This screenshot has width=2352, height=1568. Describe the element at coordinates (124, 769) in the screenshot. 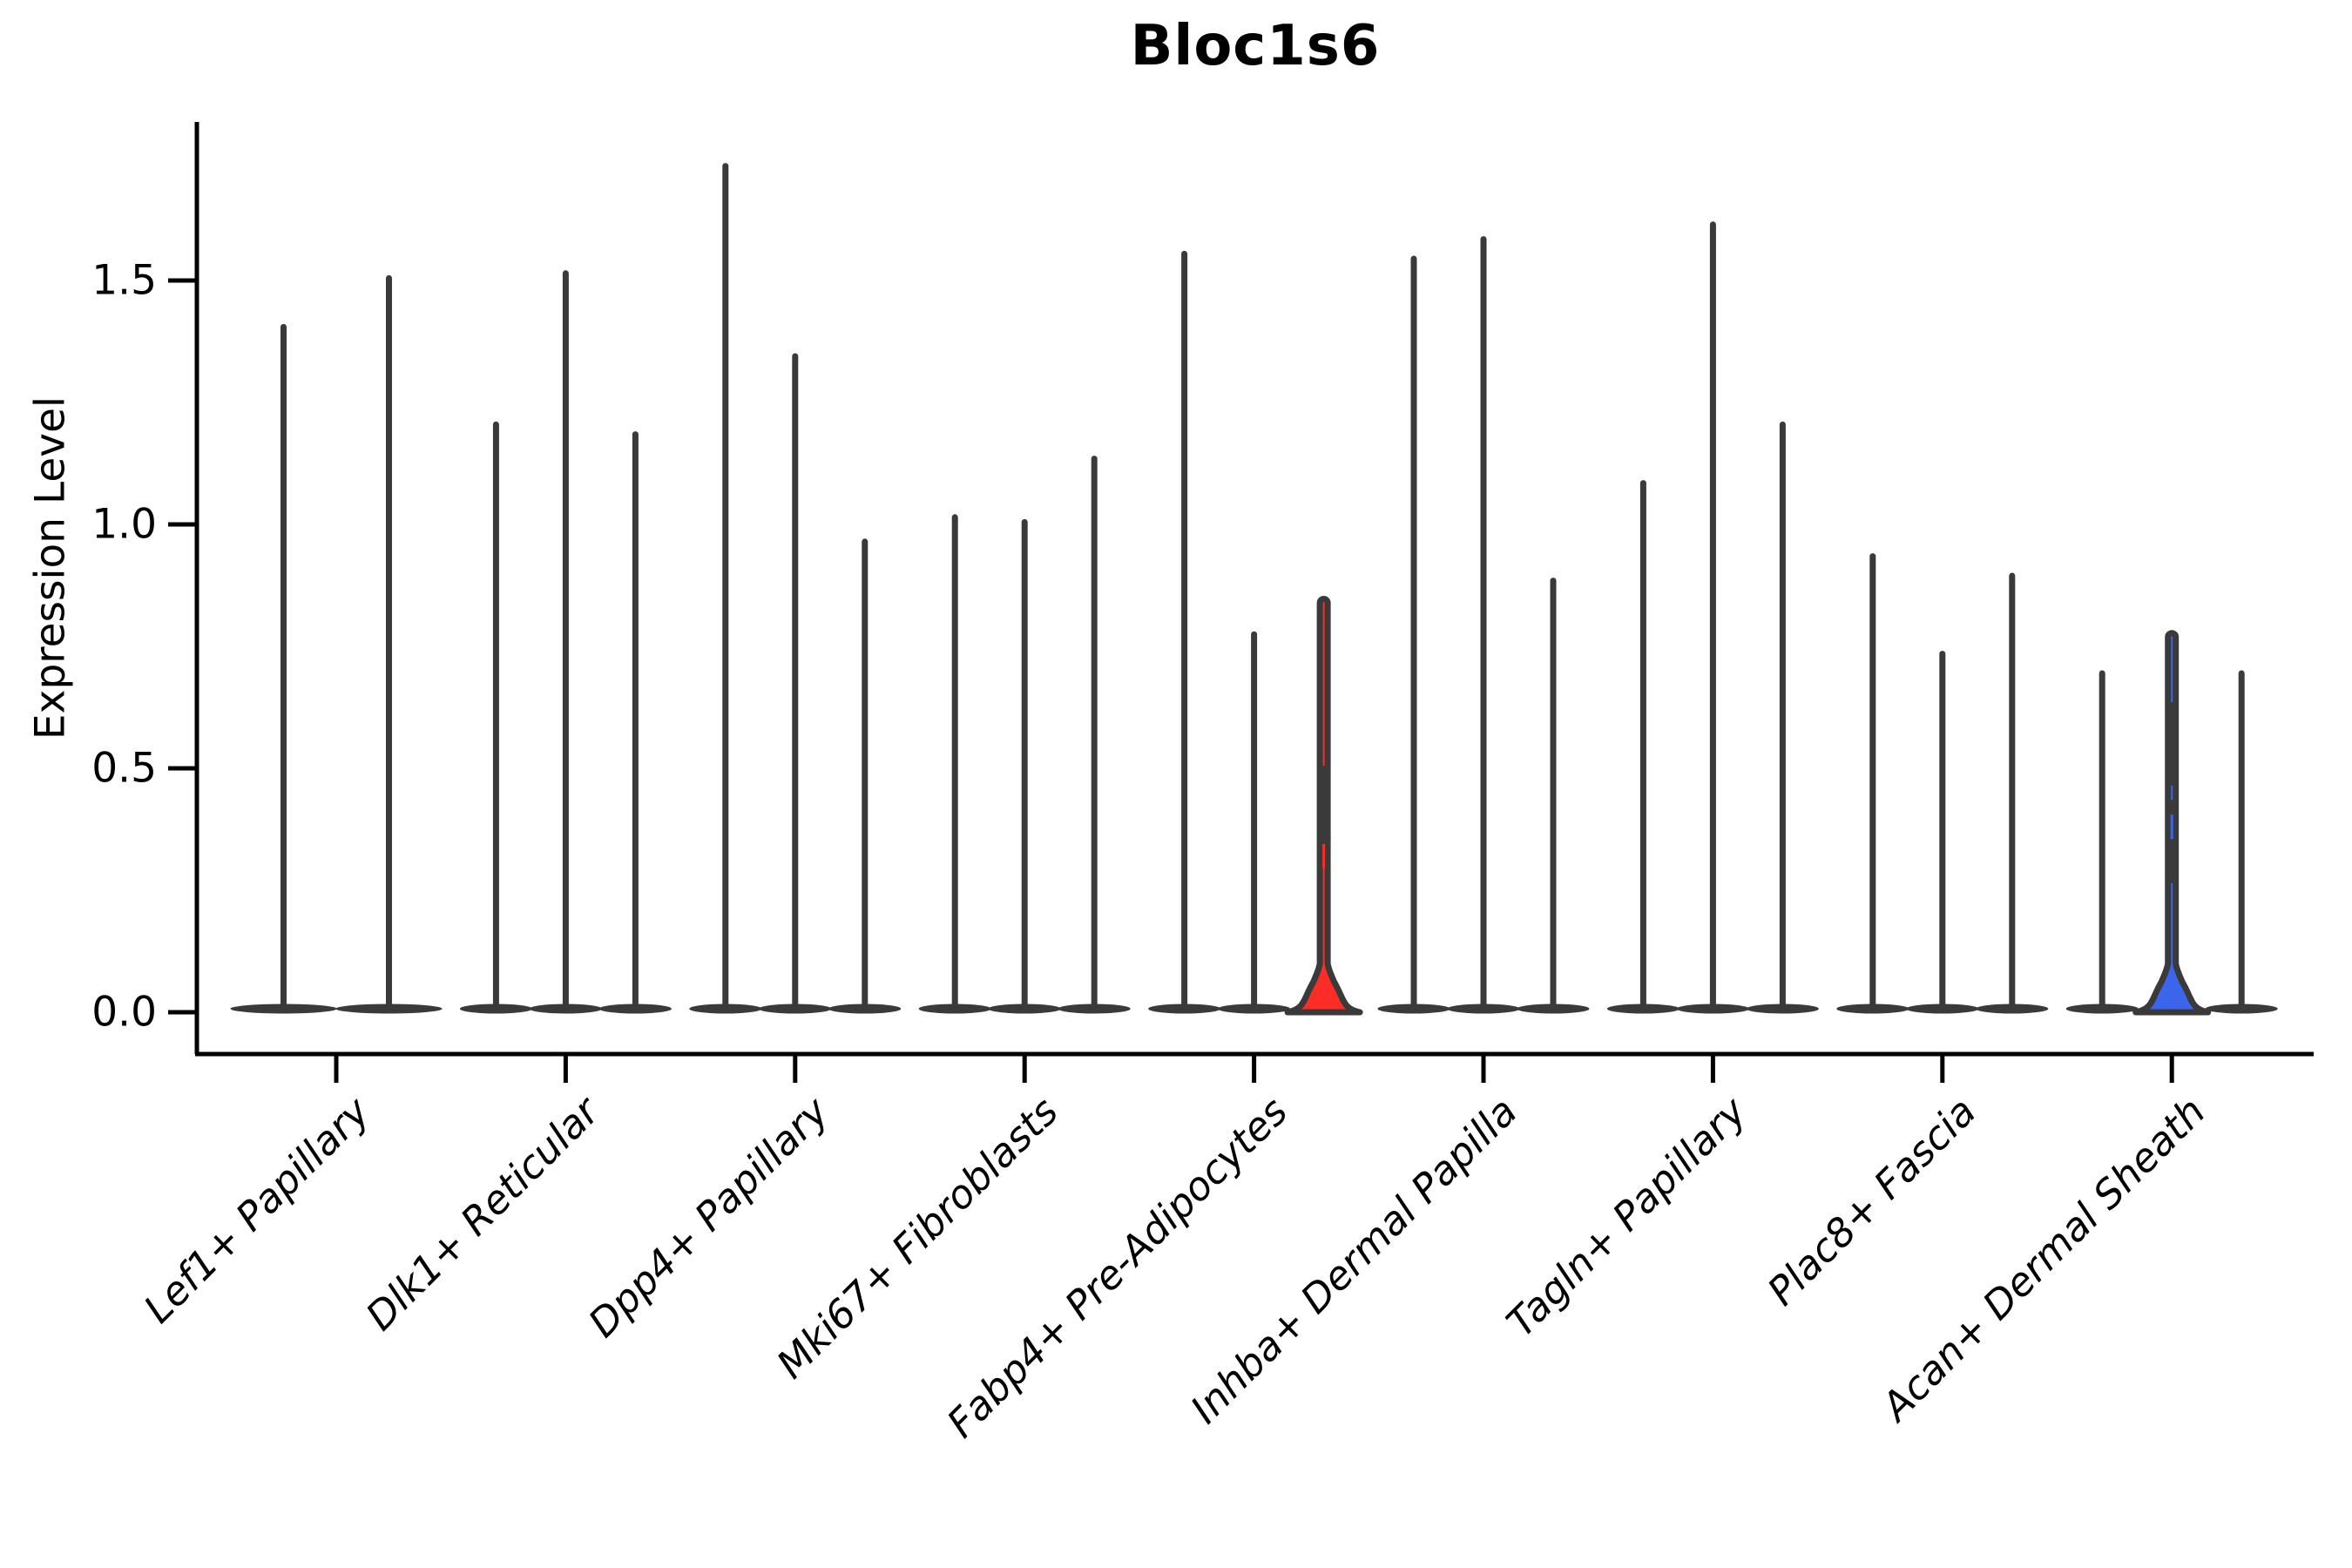

I see `y-tick-label: 0.5` at that location.